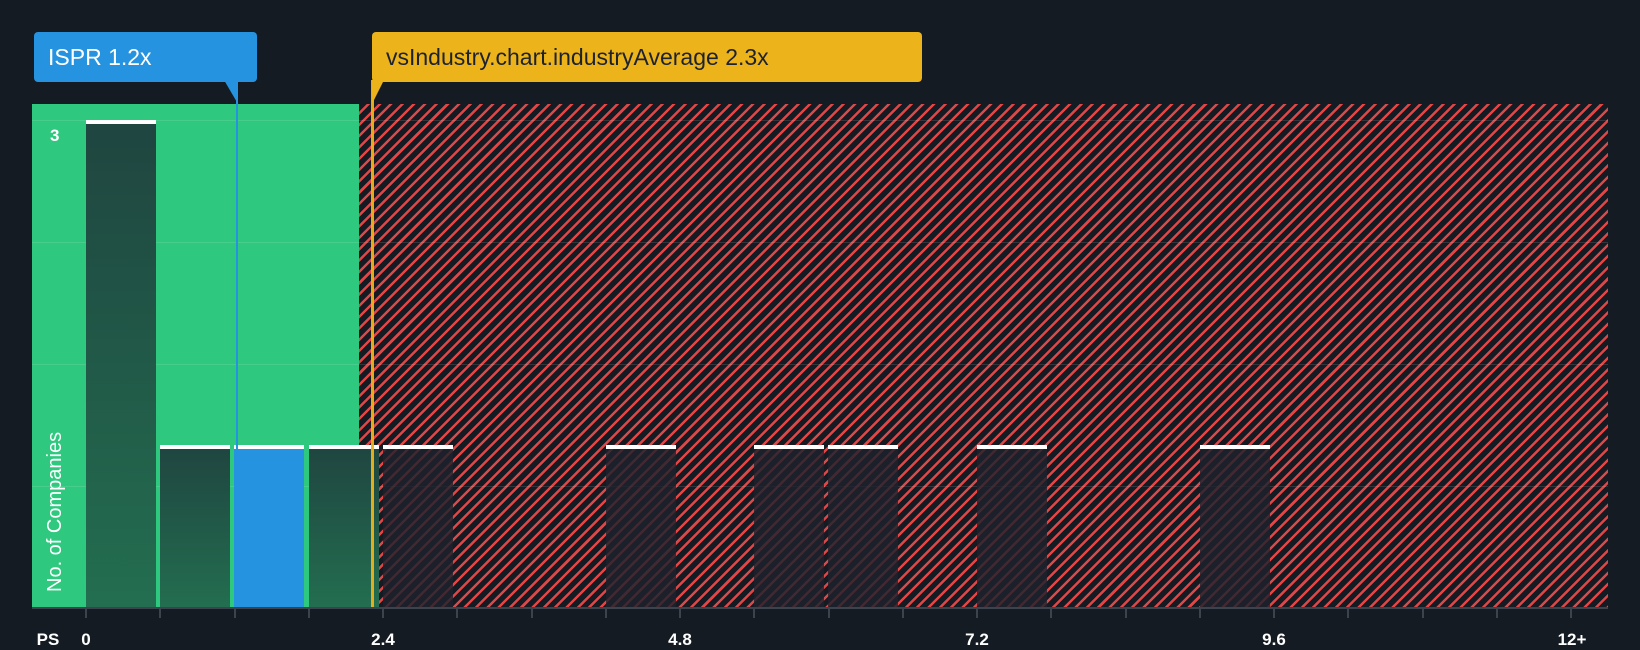 This screenshot has width=1640, height=650. I want to click on x-tick-label-7-2: 7.2, so click(977, 639).